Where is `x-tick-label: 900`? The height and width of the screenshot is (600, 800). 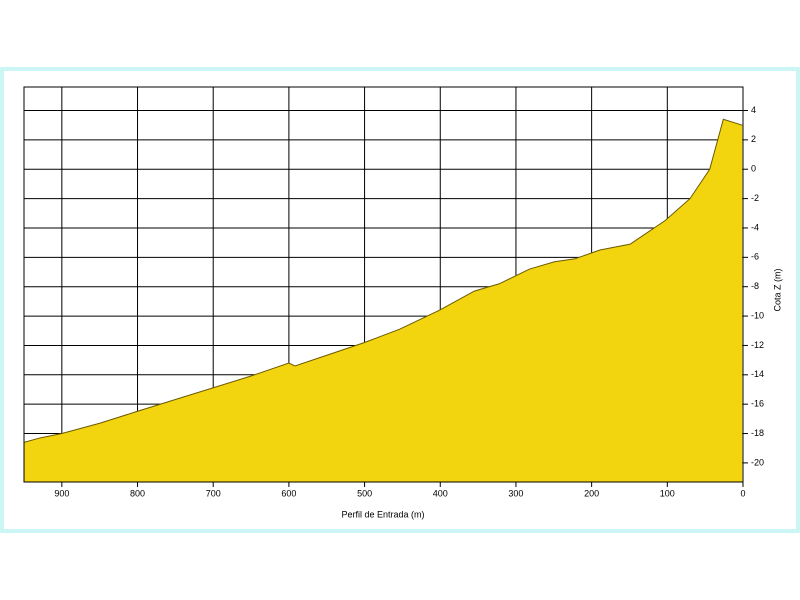
x-tick-label: 900 is located at coordinates (61, 493).